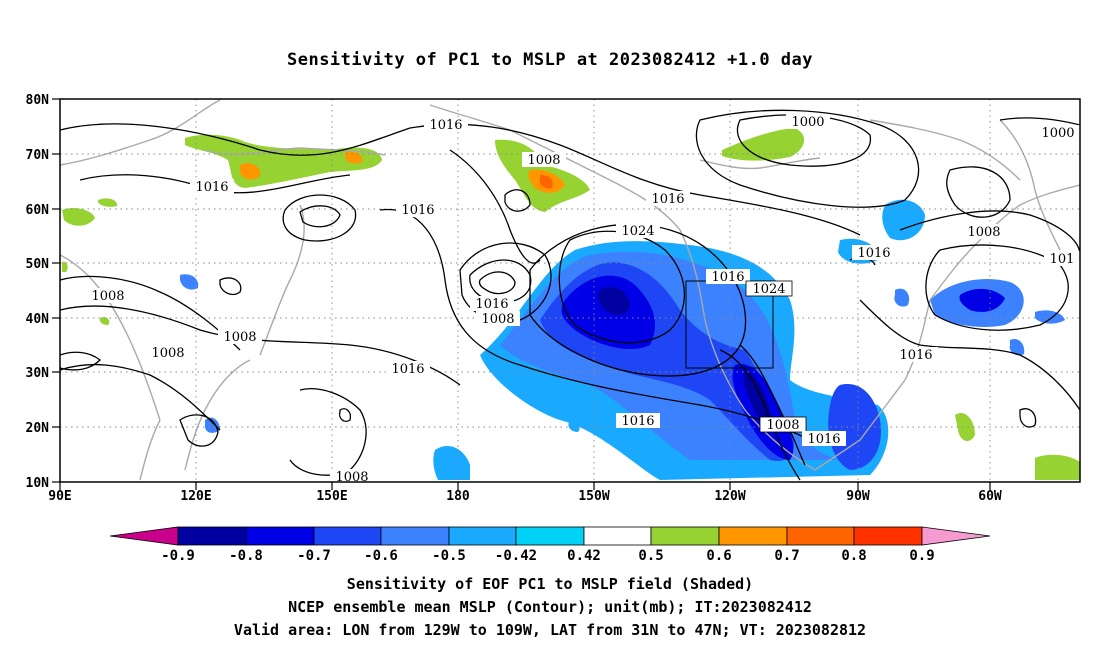 The width and height of the screenshot is (1100, 650). Describe the element at coordinates (593, 496) in the screenshot. I see `lon-label: 150W` at that location.